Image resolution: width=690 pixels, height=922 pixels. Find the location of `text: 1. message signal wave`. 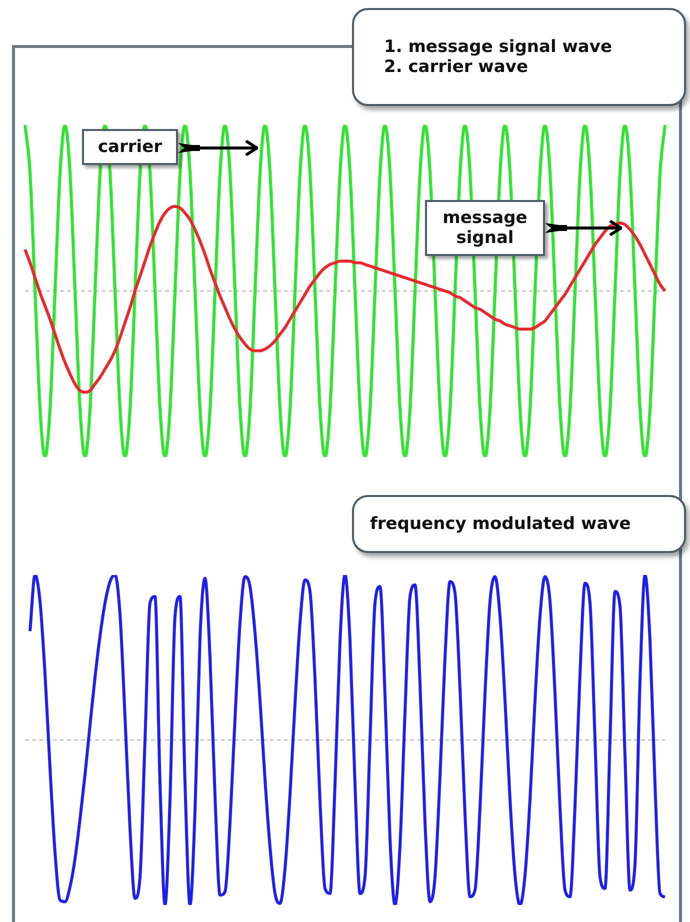

text: 1. message signal wave is located at coordinates (498, 47).